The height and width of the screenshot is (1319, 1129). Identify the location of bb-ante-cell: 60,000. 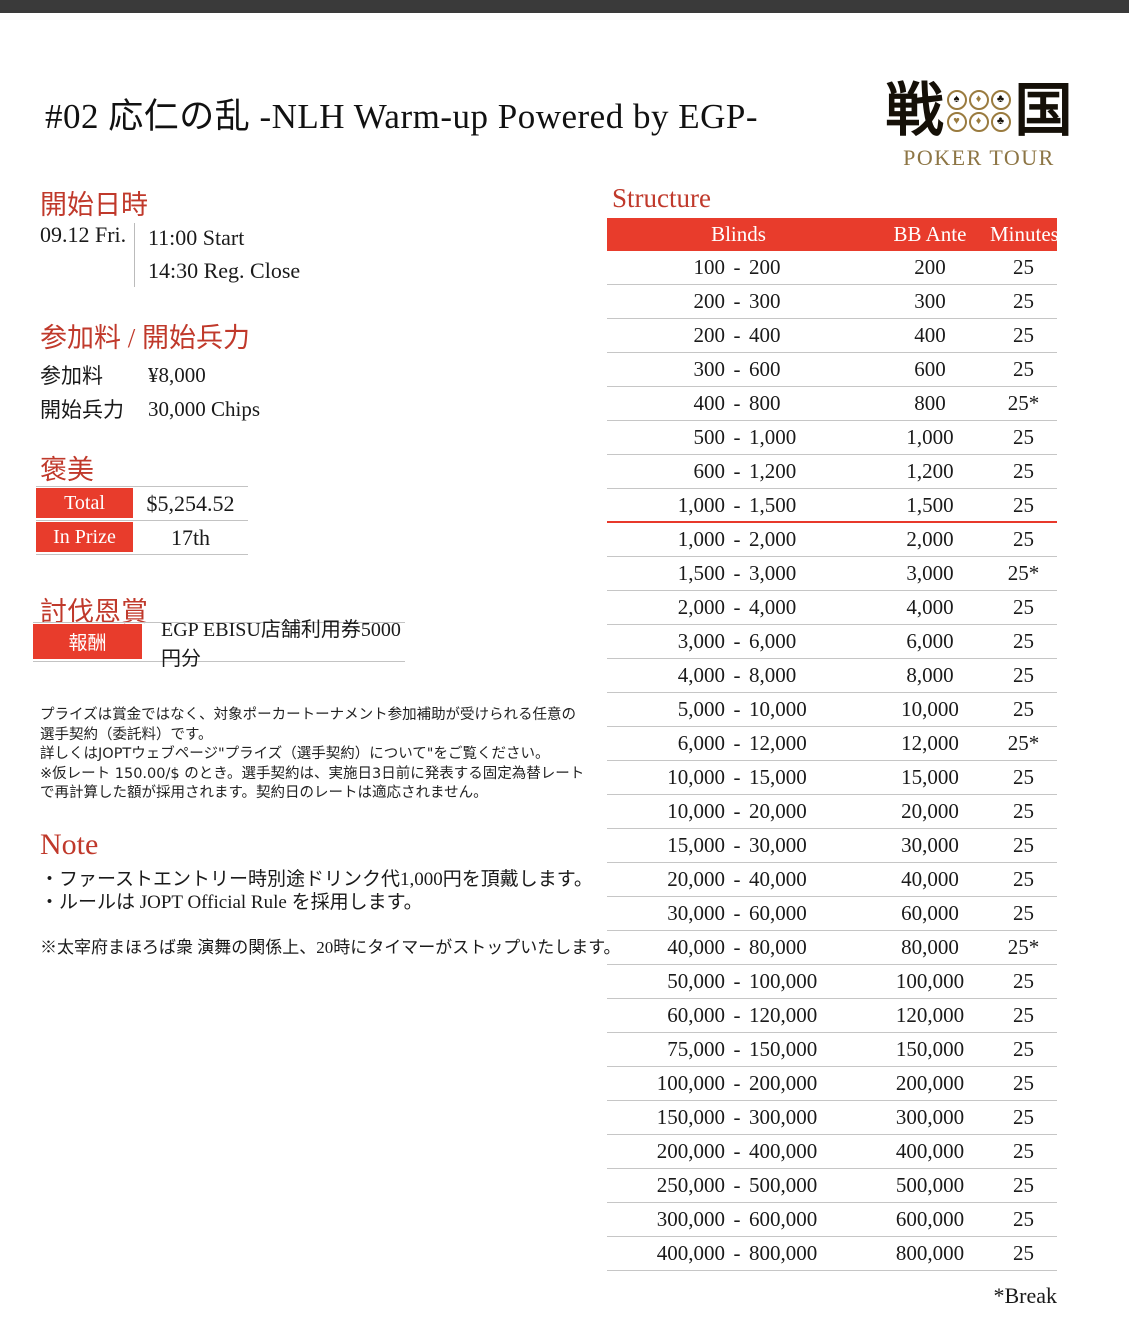
(930, 913).